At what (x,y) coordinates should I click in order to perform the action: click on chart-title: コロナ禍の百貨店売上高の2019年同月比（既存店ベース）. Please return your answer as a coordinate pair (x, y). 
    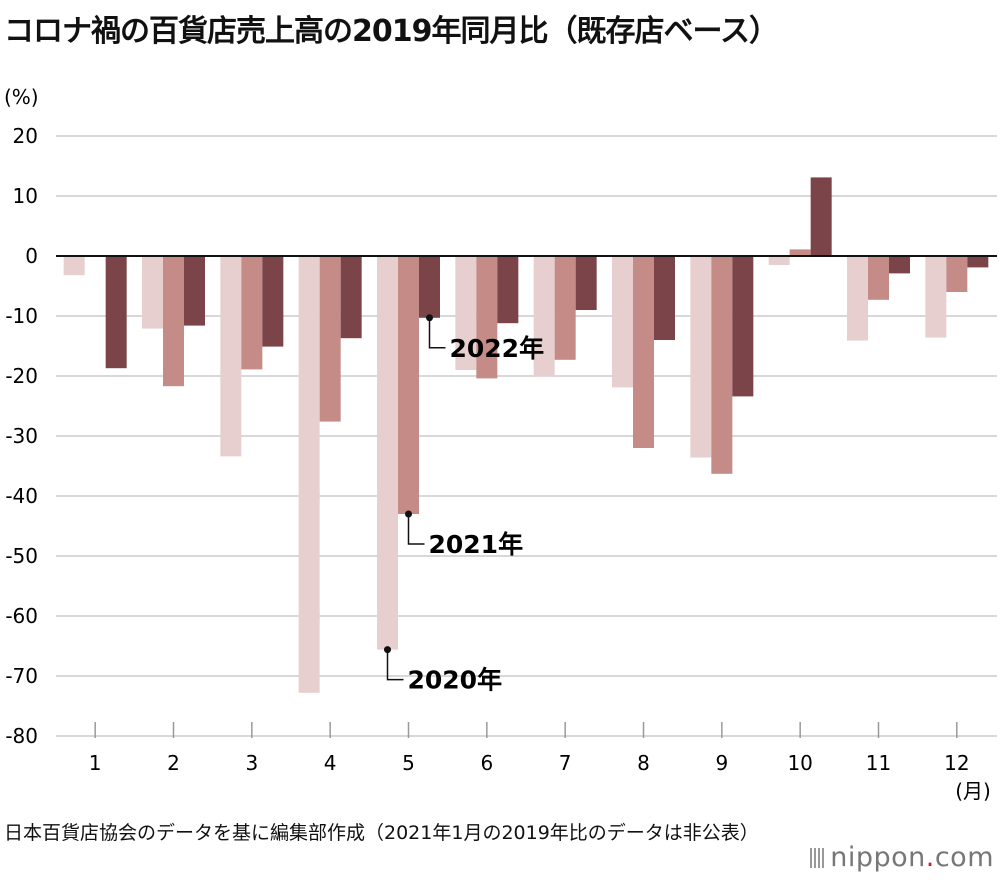
    Looking at the image, I should click on (391, 31).